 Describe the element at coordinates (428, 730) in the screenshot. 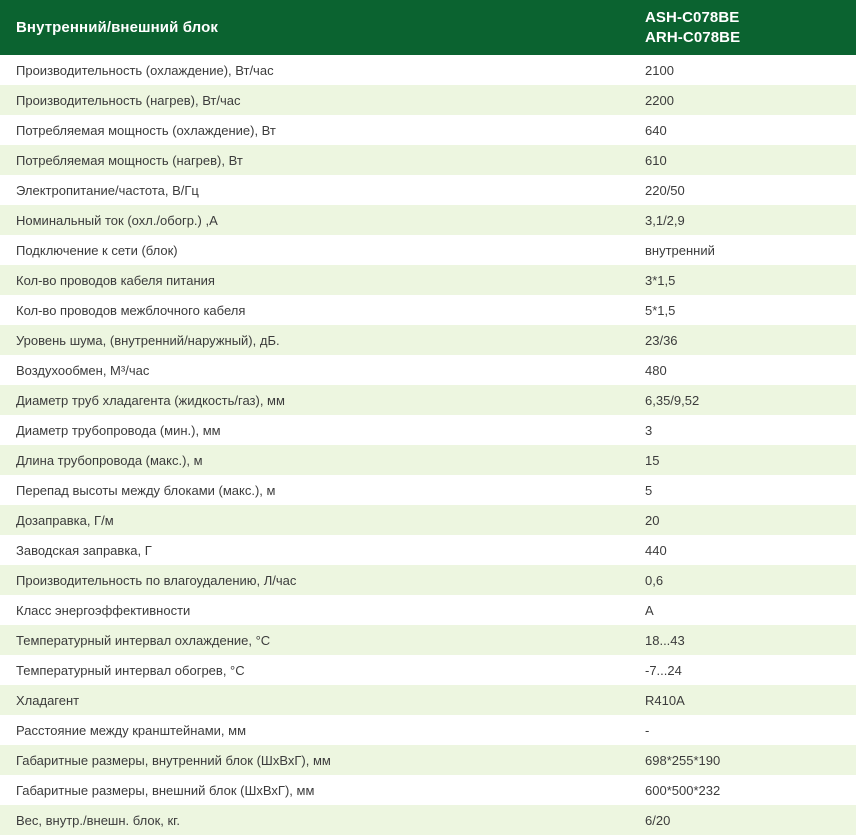

I see `table-row: Расстояние между кранштейнами, мм -` at that location.